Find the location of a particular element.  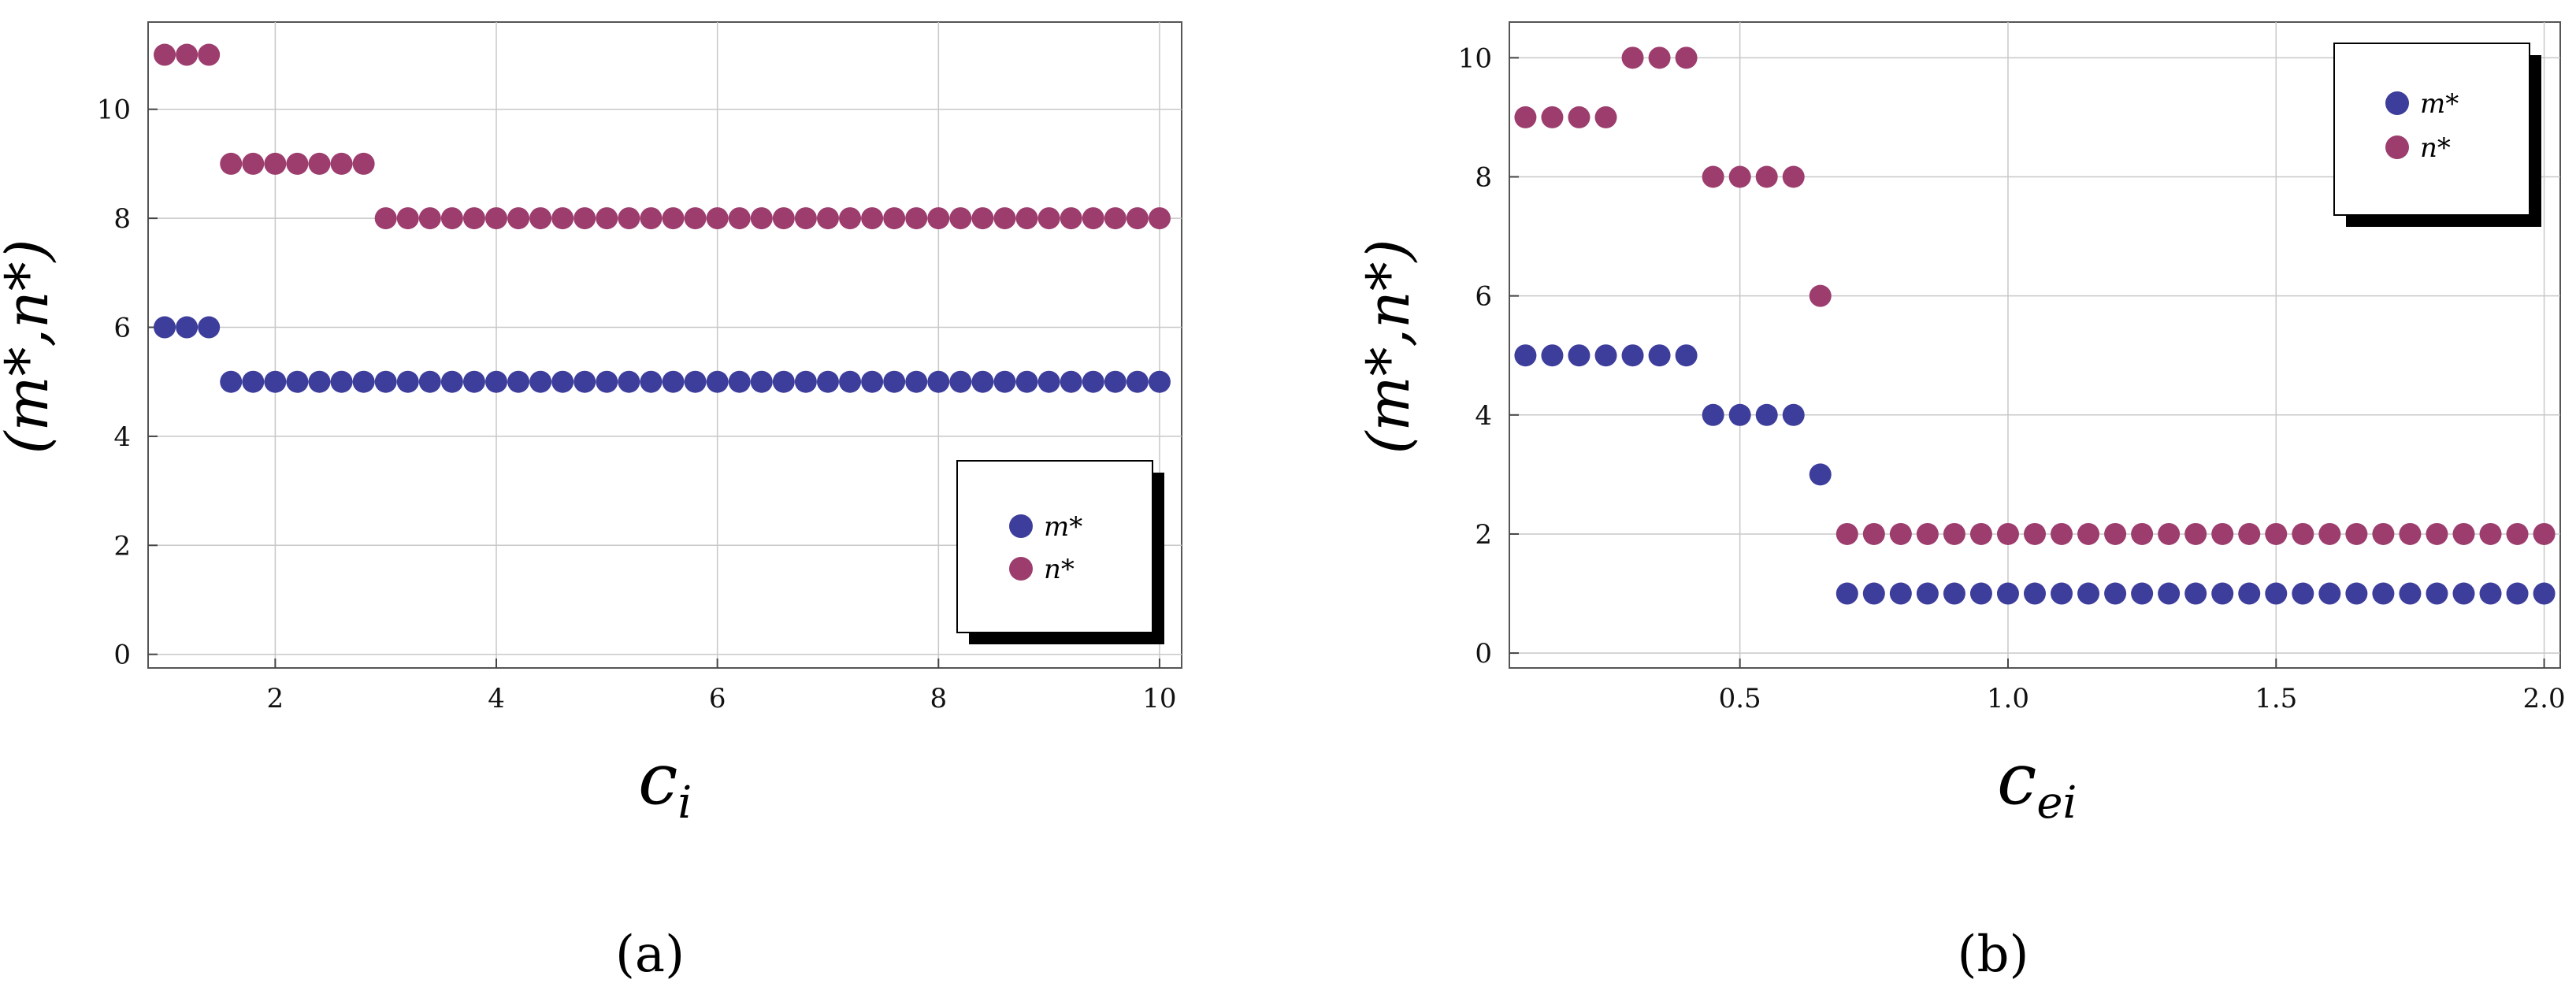

y-ticks-b: 0 2 4 6 8 10 is located at coordinates (1488, 357).